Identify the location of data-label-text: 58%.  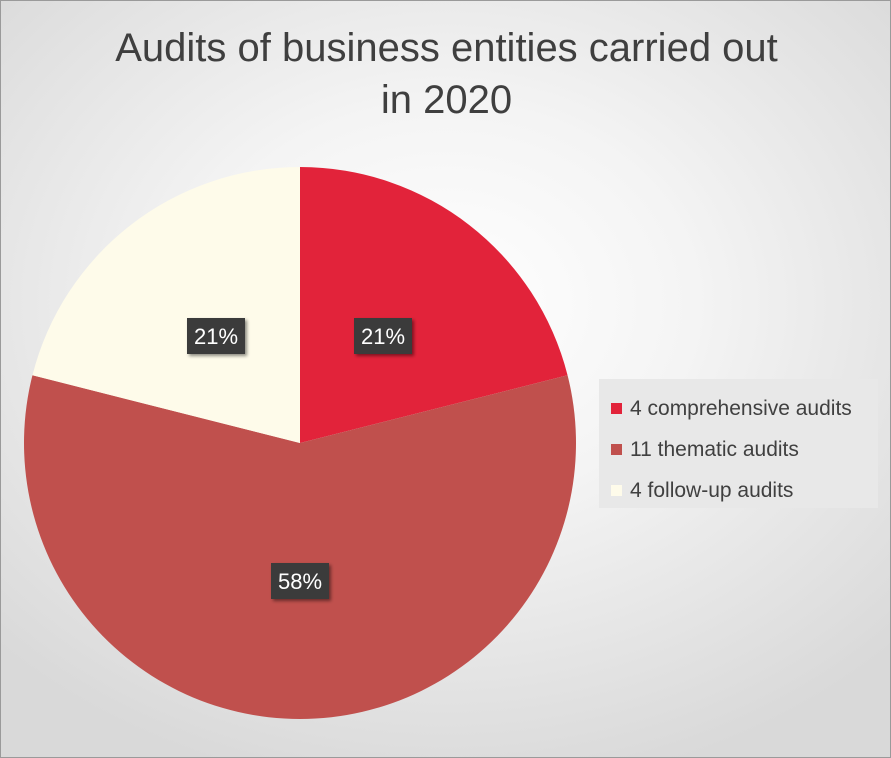
(300, 581).